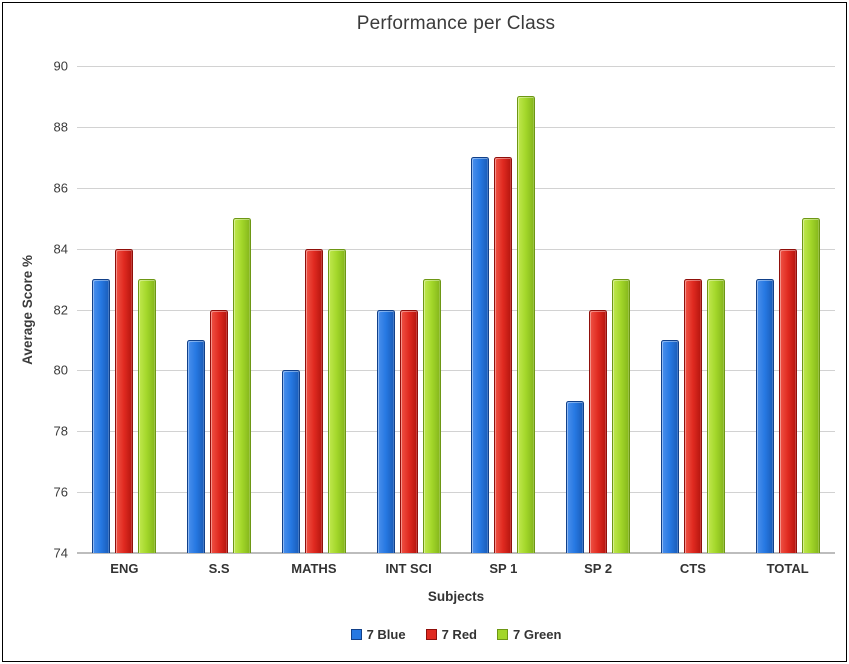  Describe the element at coordinates (431, 416) in the screenshot. I see `bar-7-green-int-sci` at that location.